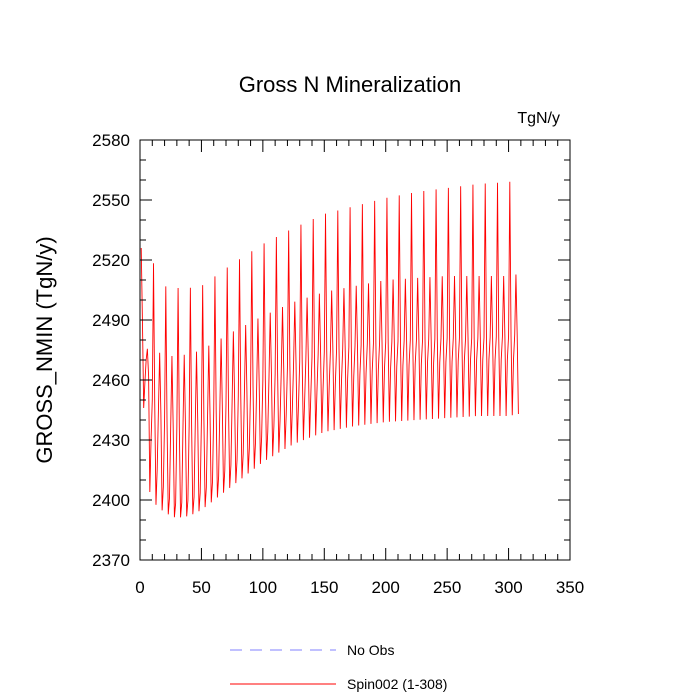 The width and height of the screenshot is (700, 700). Describe the element at coordinates (370, 650) in the screenshot. I see `legend-label-no-obs: No Obs` at that location.